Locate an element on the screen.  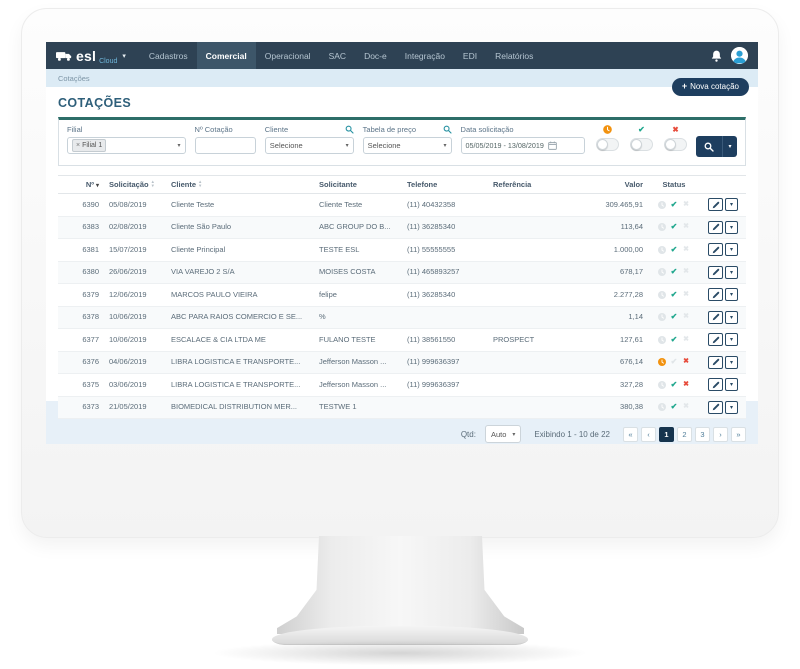
quote-number-input is located at coordinates (225, 145).